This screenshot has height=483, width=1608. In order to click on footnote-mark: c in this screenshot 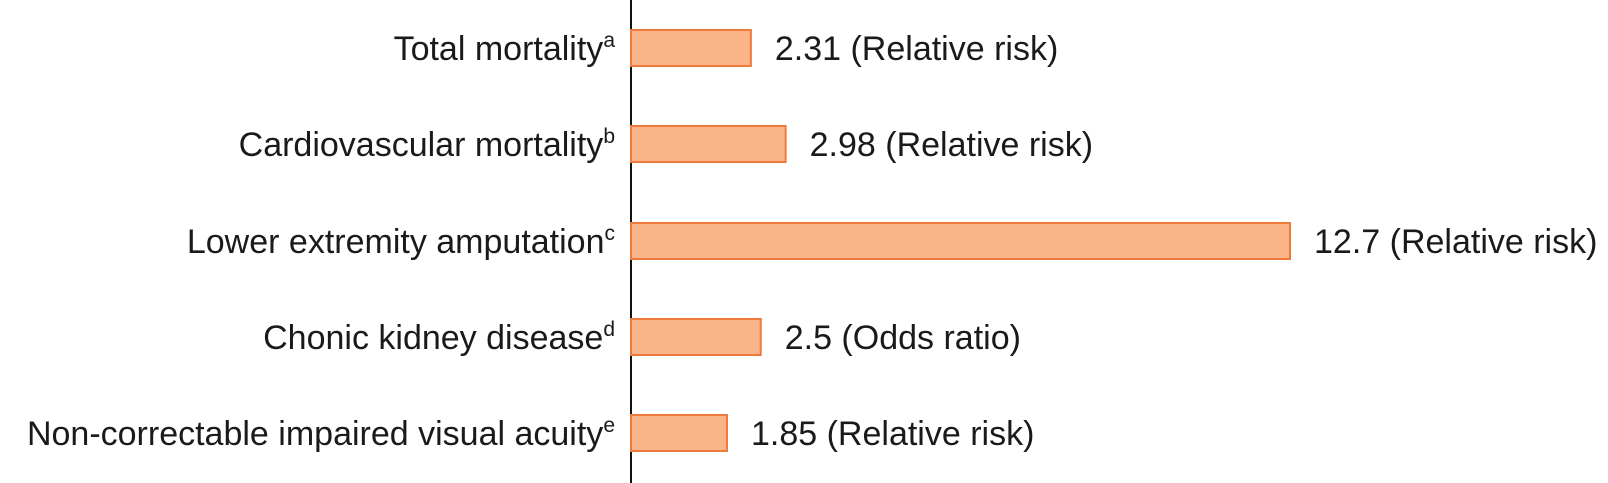, I will do `click(610, 233)`.